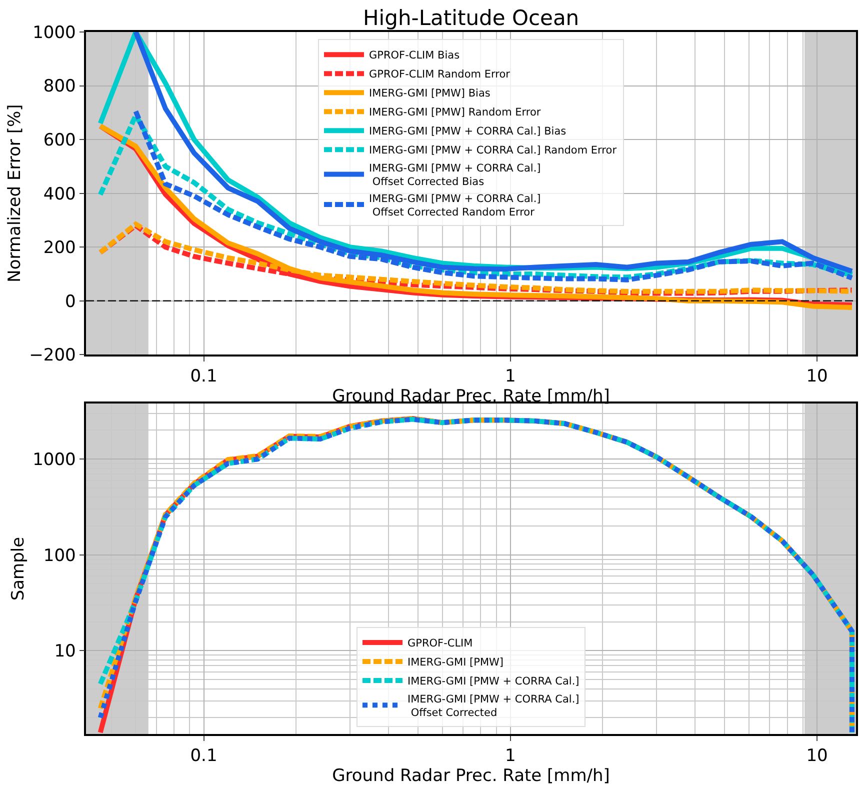 The image size is (864, 786). What do you see at coordinates (52, 356) in the screenshot?
I see `y-tick-label: −200` at bounding box center [52, 356].